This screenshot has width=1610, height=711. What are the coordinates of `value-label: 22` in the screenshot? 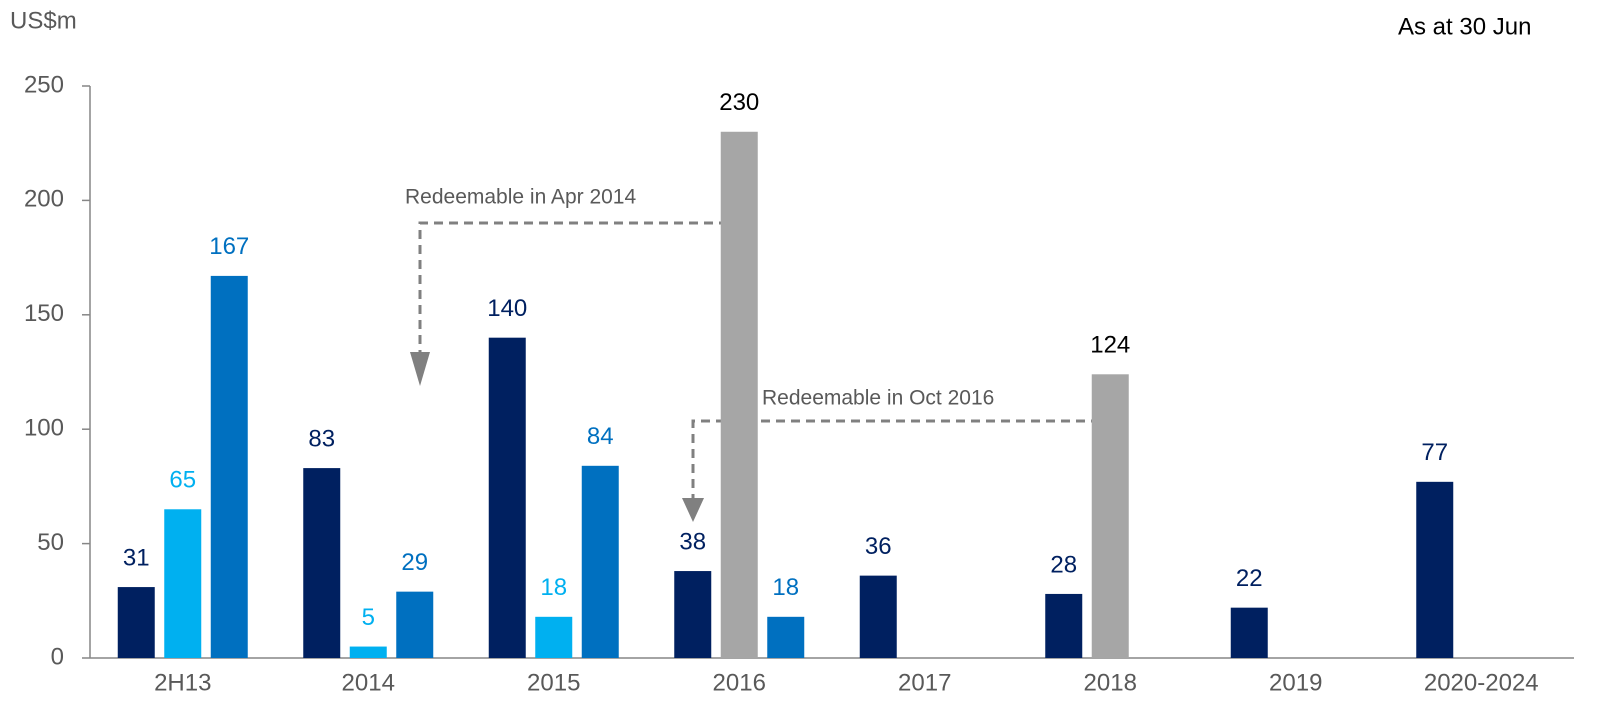 It's located at (1249, 578).